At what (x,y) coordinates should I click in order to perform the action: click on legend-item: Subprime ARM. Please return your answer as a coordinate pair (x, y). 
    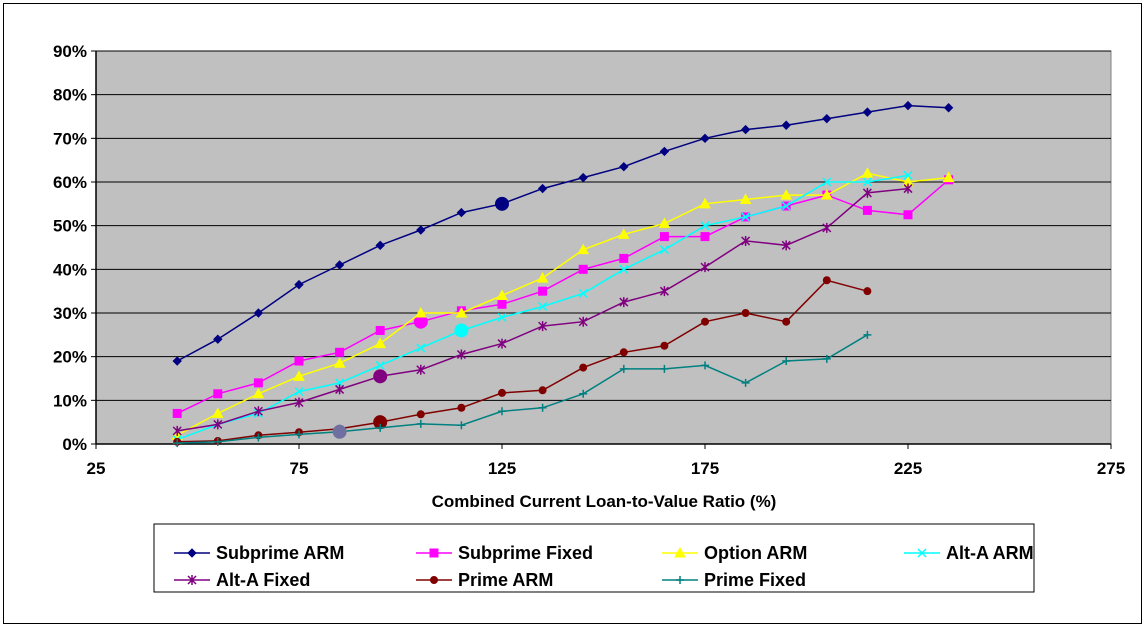
    Looking at the image, I should click on (259, 553).